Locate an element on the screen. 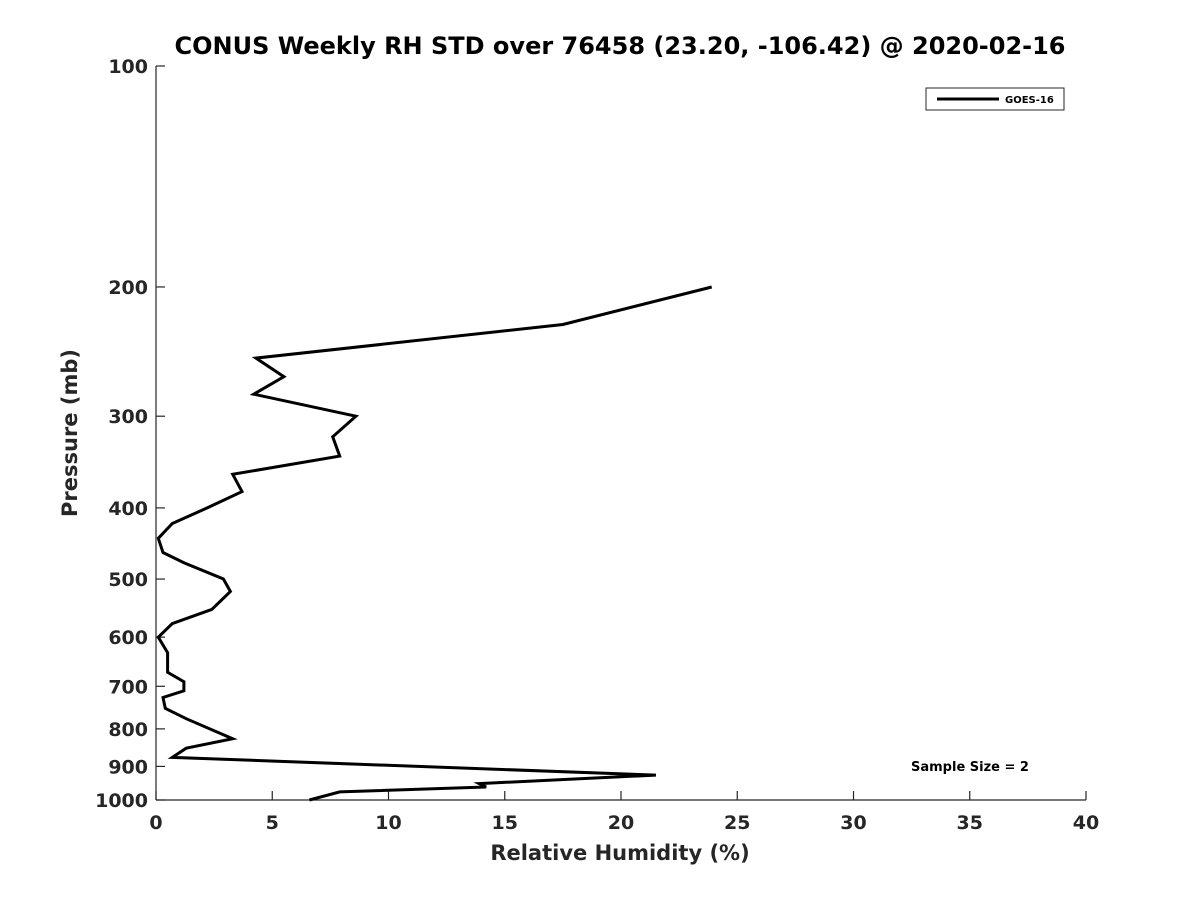 The width and height of the screenshot is (1200, 900). x-tick-label: 5 is located at coordinates (272, 823).